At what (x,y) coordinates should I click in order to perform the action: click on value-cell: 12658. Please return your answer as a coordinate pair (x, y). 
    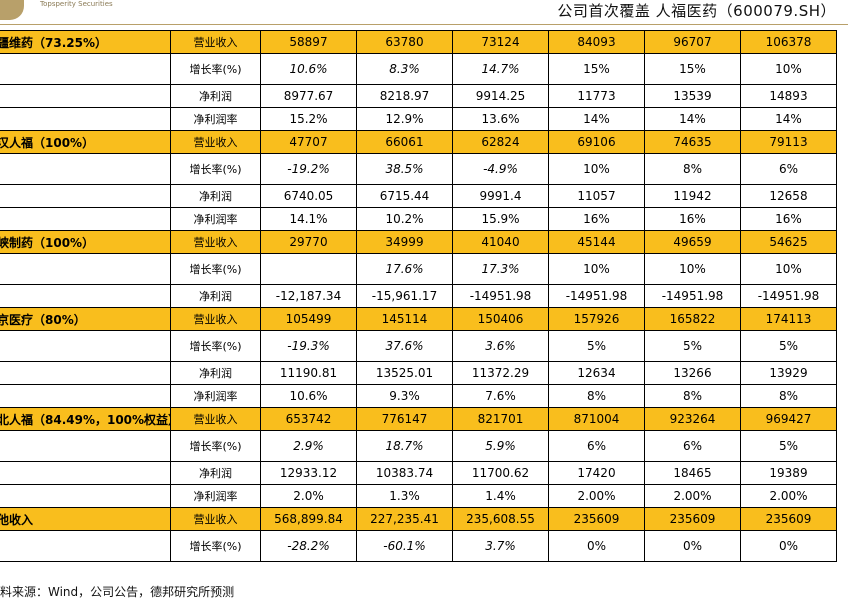
    Looking at the image, I should click on (788, 196).